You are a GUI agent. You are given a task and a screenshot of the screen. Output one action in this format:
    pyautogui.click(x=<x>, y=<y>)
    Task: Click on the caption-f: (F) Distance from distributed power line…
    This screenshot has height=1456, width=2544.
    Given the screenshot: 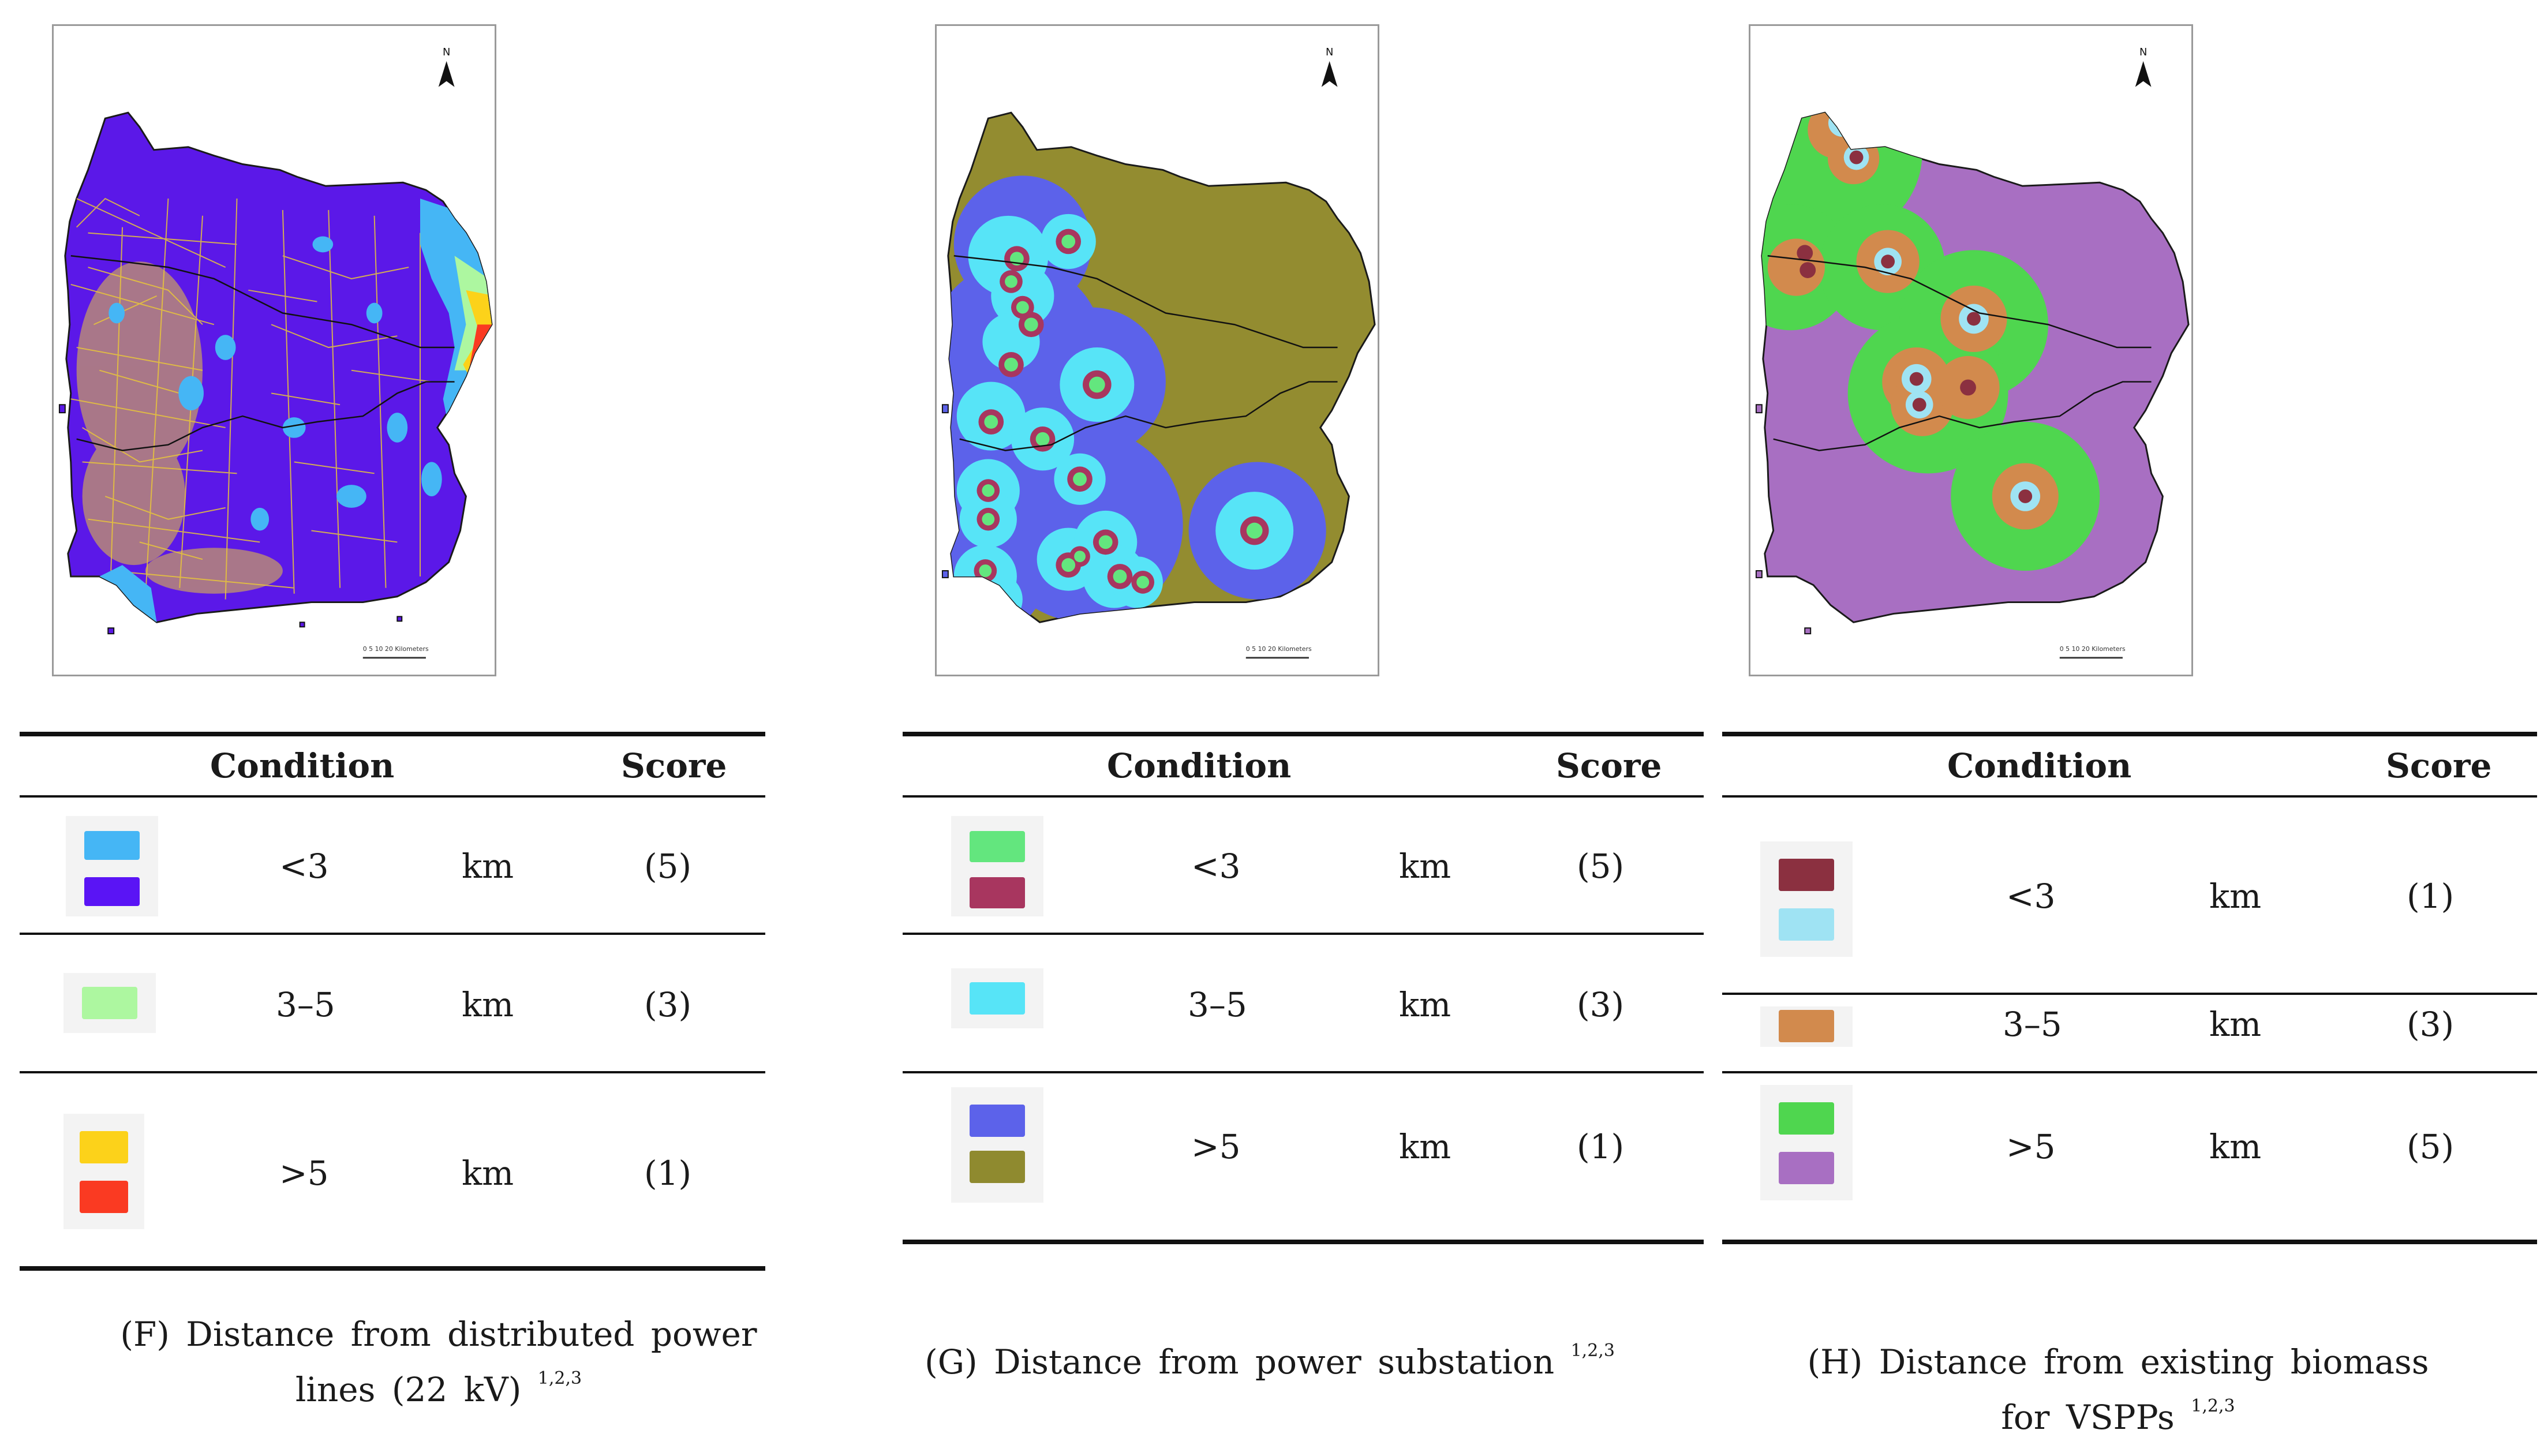 What is the action you would take?
    pyautogui.click(x=438, y=1362)
    